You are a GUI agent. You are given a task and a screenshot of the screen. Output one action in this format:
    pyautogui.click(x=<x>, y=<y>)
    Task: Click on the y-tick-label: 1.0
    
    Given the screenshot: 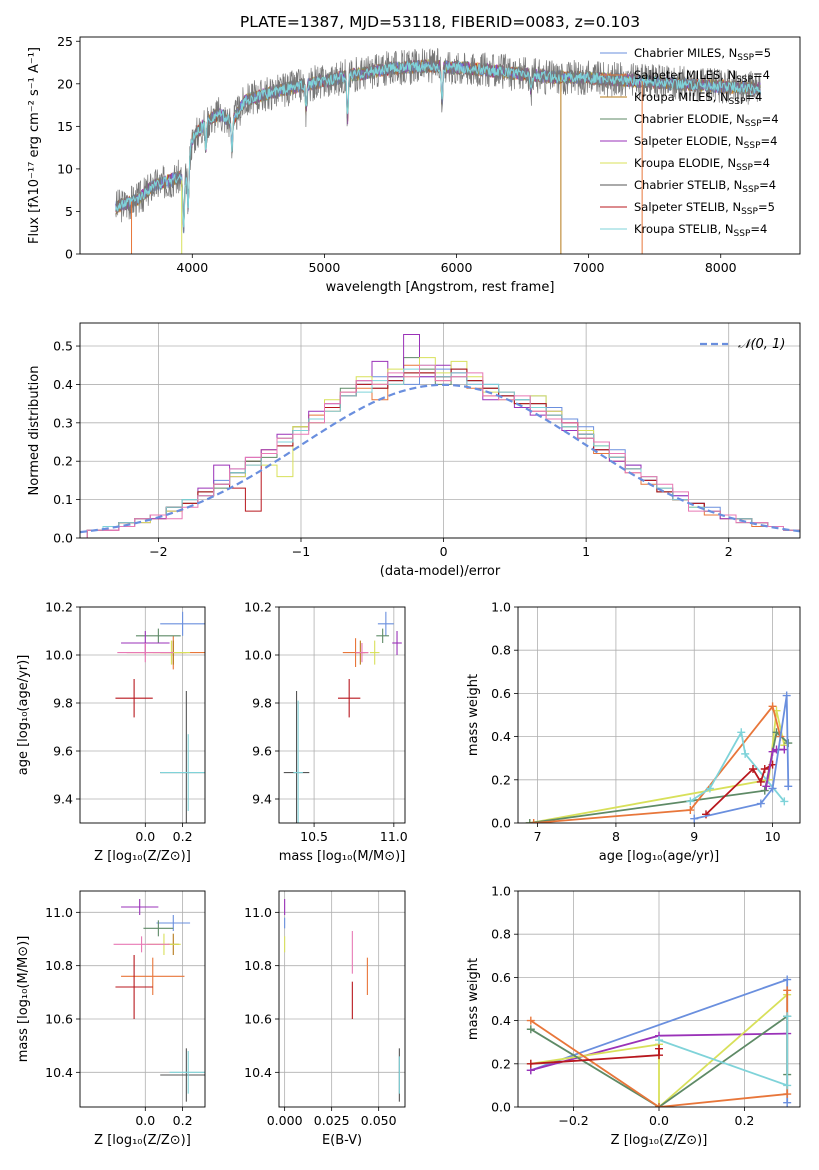 What is the action you would take?
    pyautogui.click(x=501, y=891)
    